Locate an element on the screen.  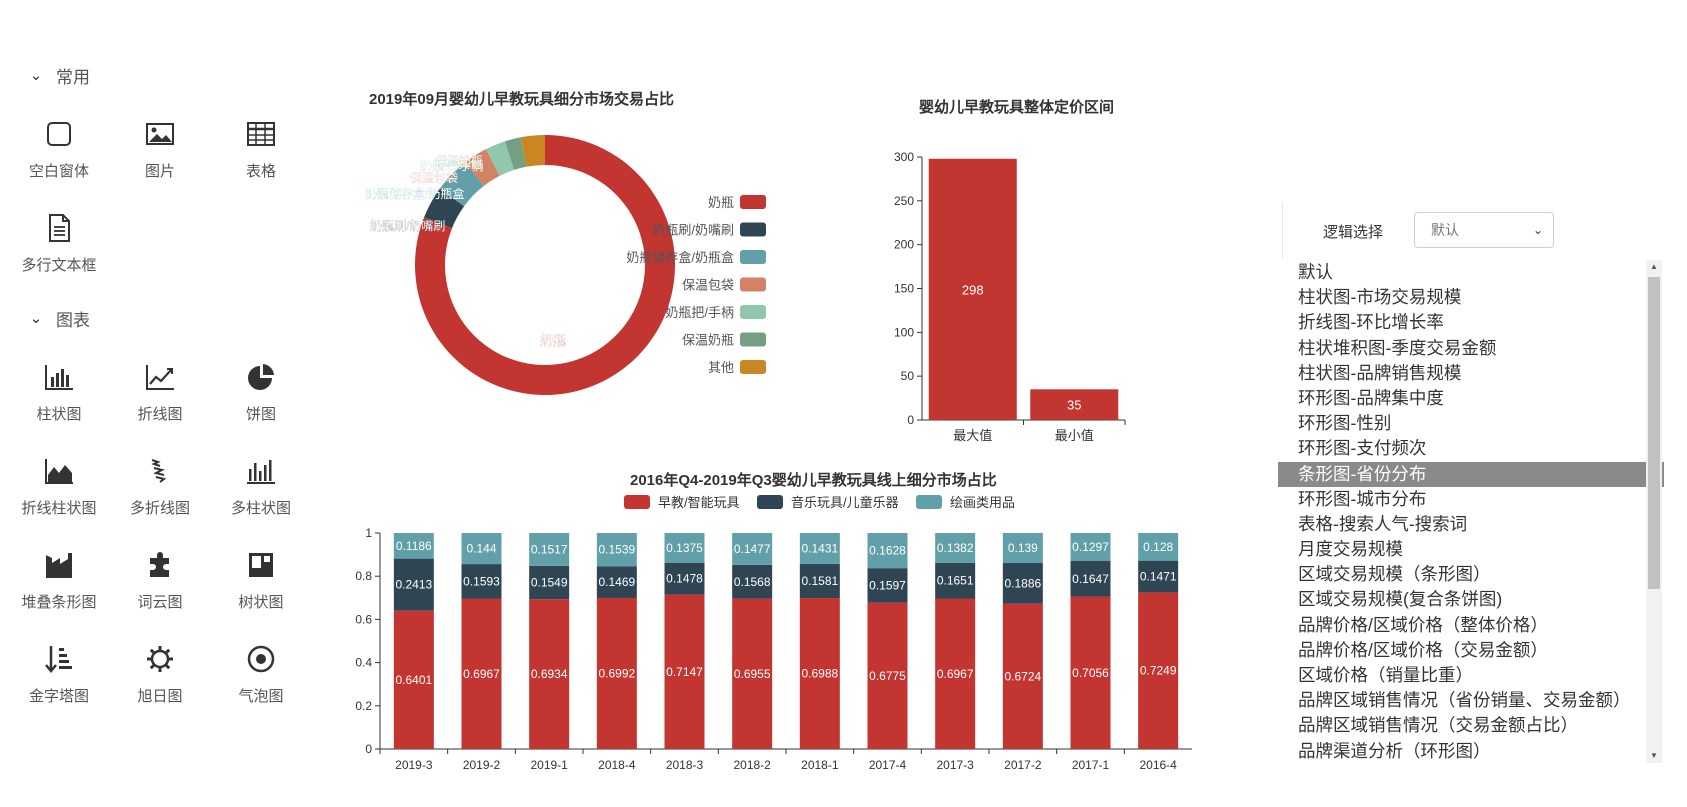
tool-pyramid-chart: 金字塔图 is located at coordinates (59, 679).